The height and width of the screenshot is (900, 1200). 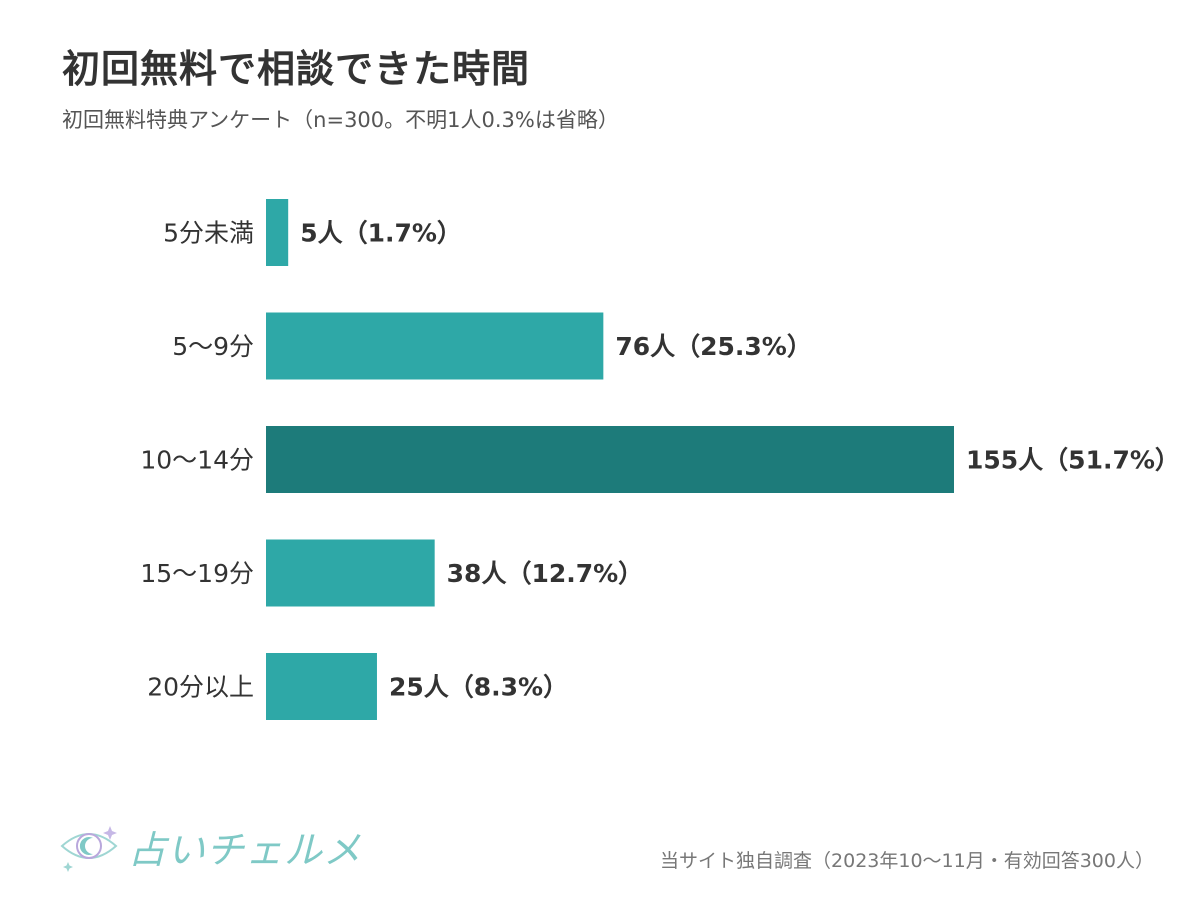 I want to click on data-label: 155人（51.7%）, so click(x=1073, y=460).